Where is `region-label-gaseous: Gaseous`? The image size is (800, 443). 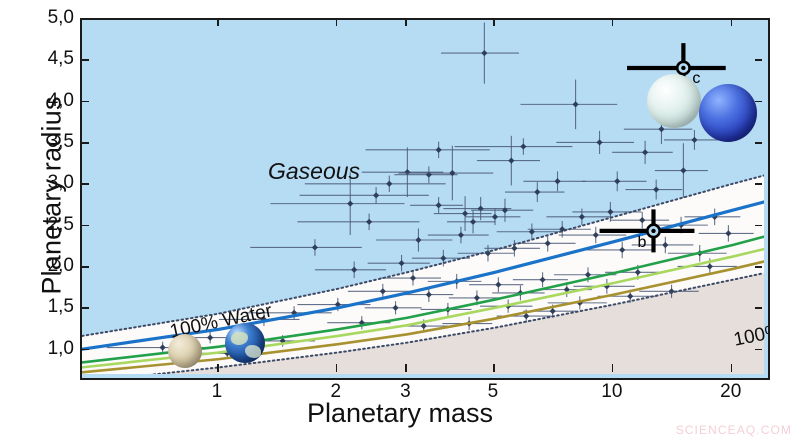 region-label-gaseous: Gaseous is located at coordinates (314, 171).